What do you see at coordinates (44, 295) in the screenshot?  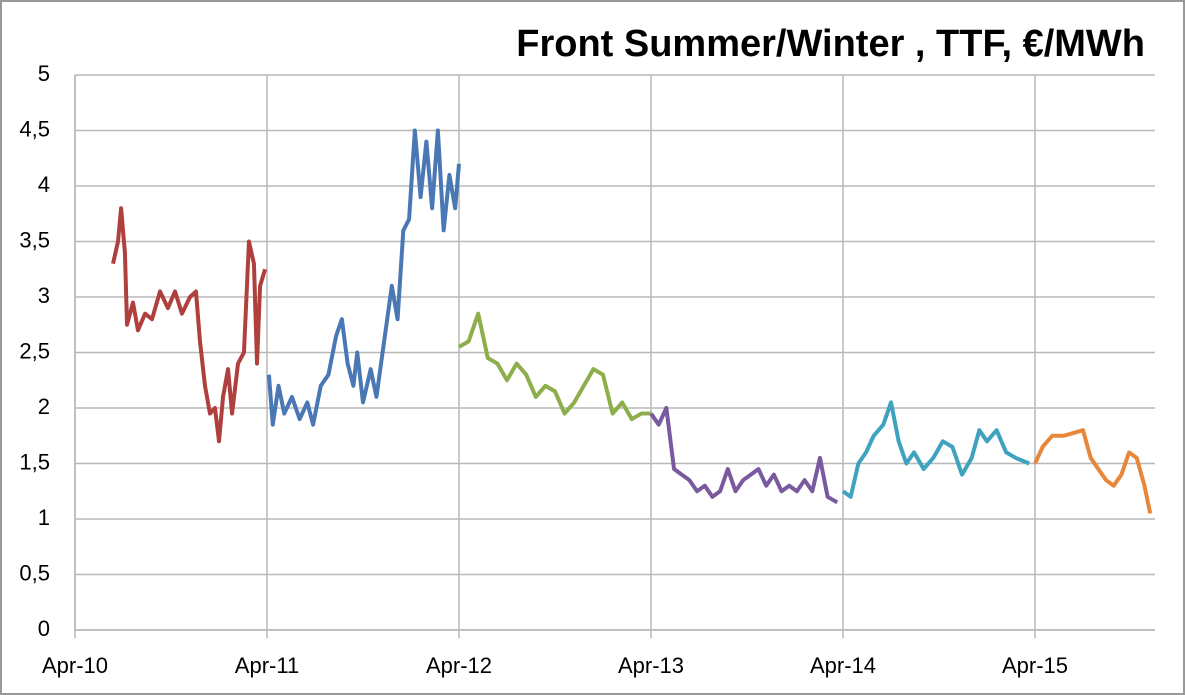 I see `y-tick-label: 3` at bounding box center [44, 295].